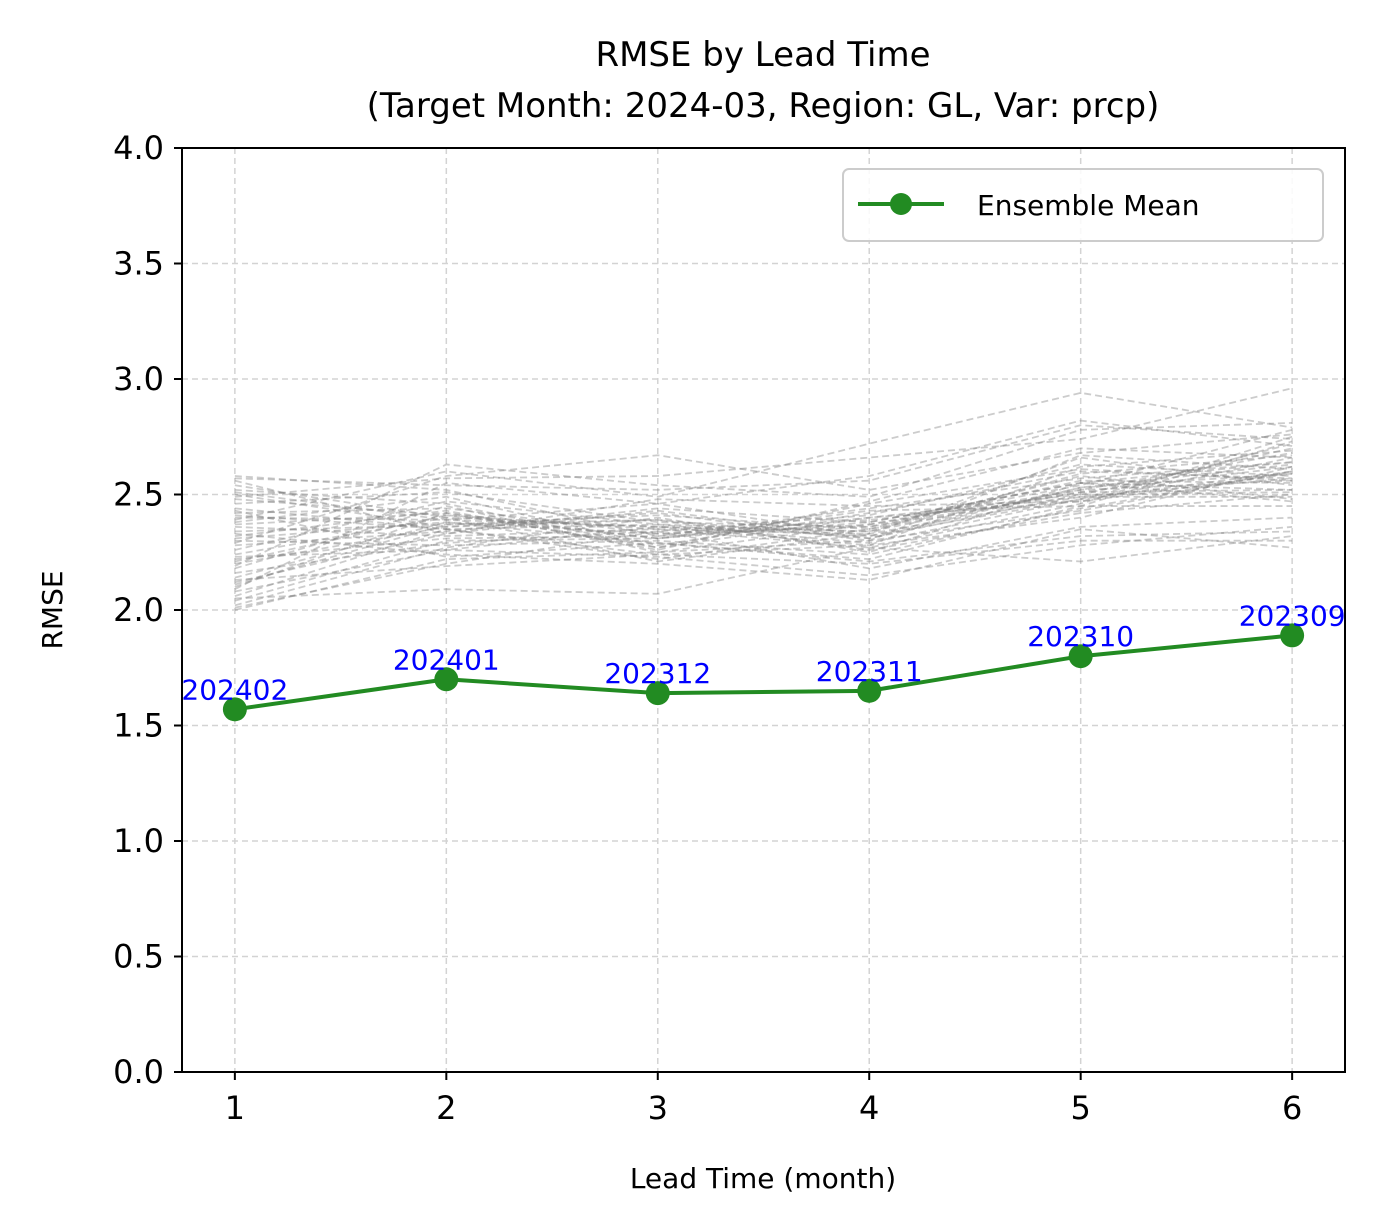 The width and height of the screenshot is (1393, 1232). I want to click on y-tick-label: 2.0, so click(138, 610).